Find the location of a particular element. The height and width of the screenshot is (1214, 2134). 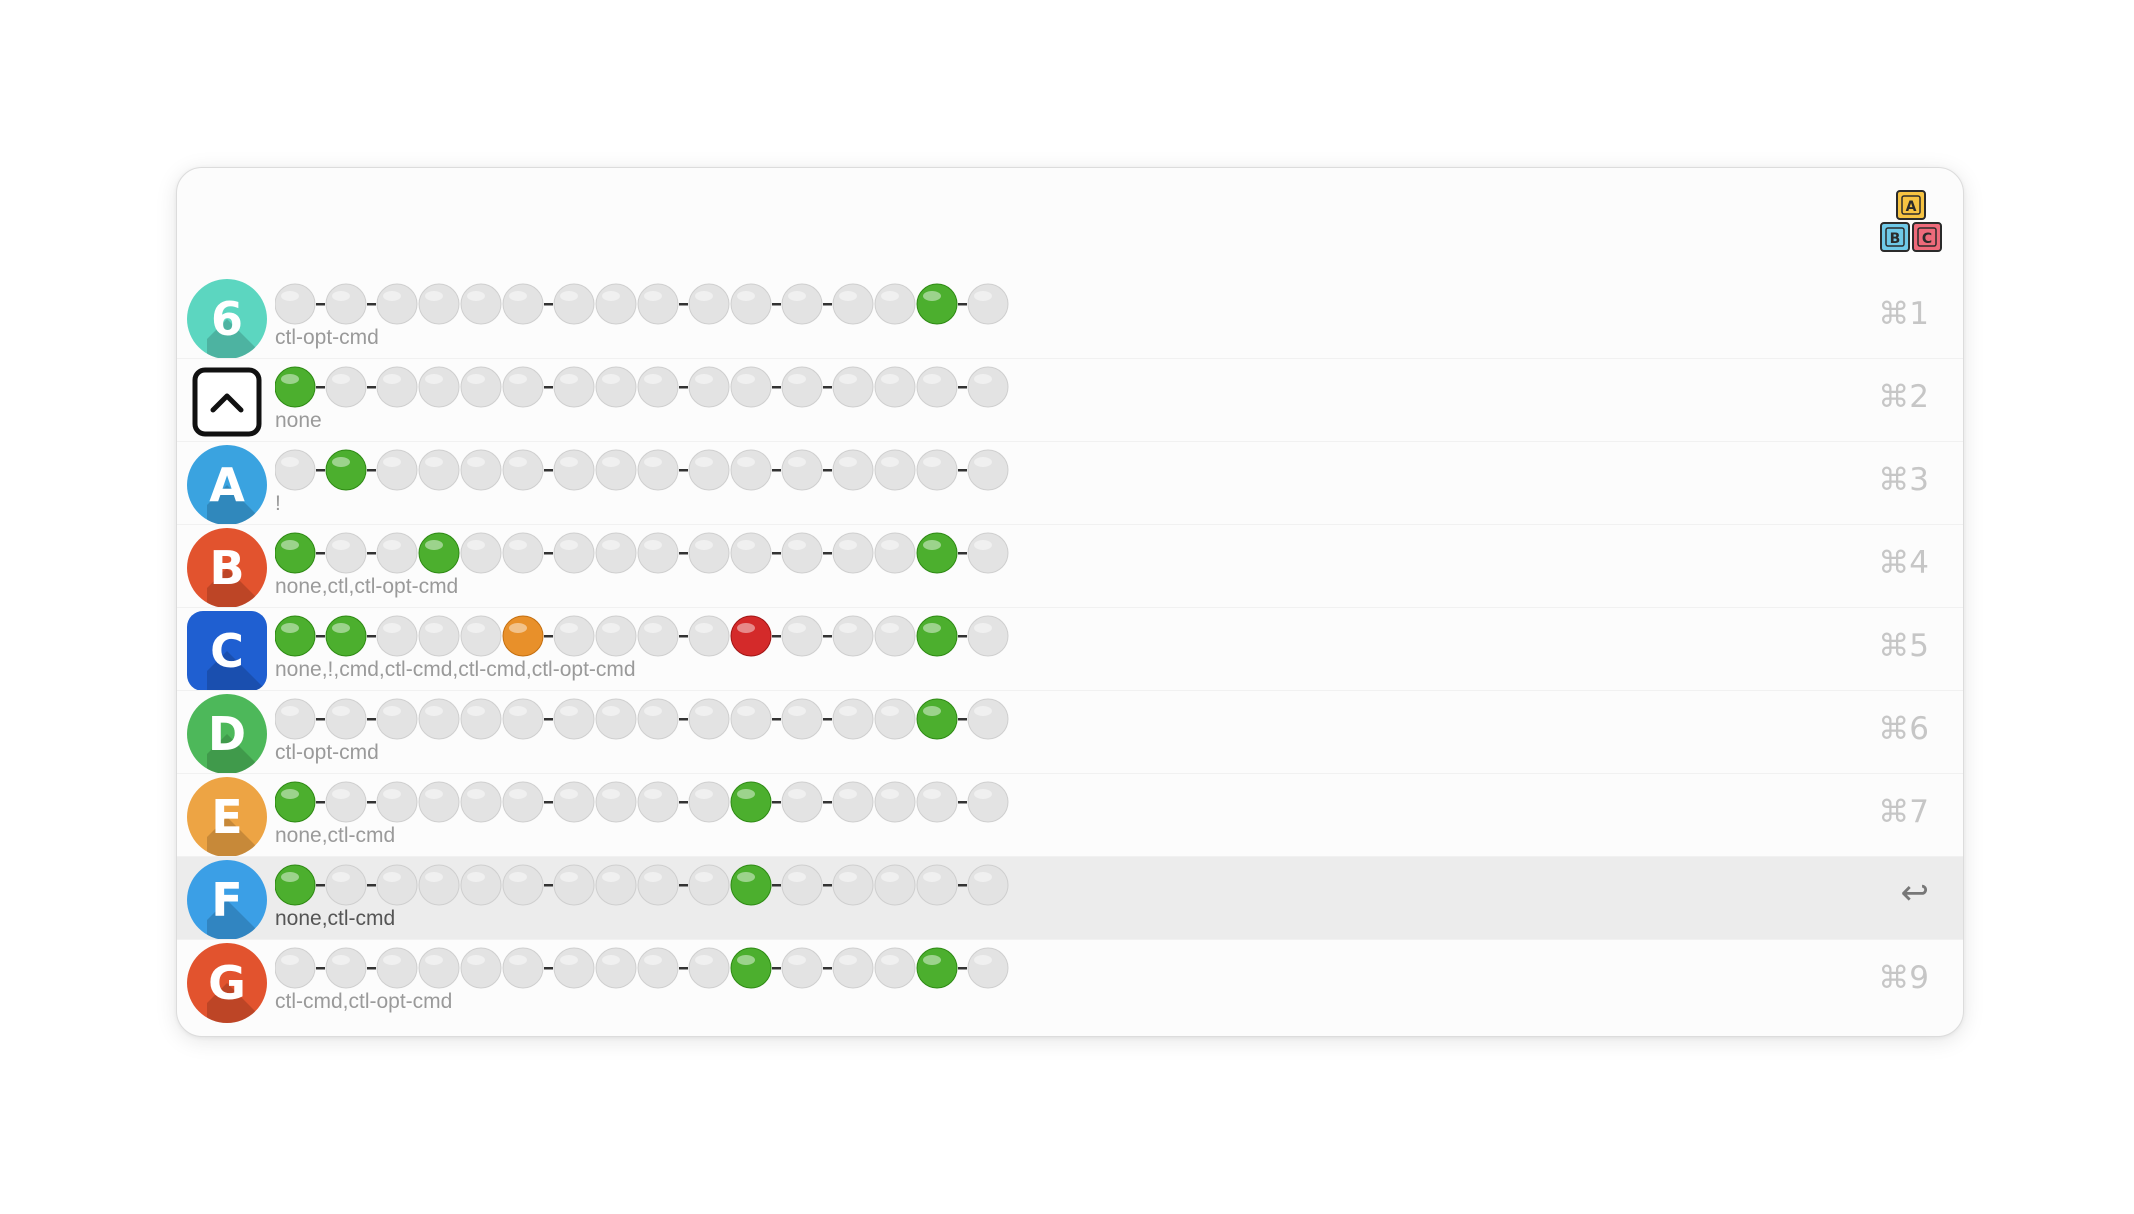

shortcut-hint: ⌘6 is located at coordinates (1903, 729).